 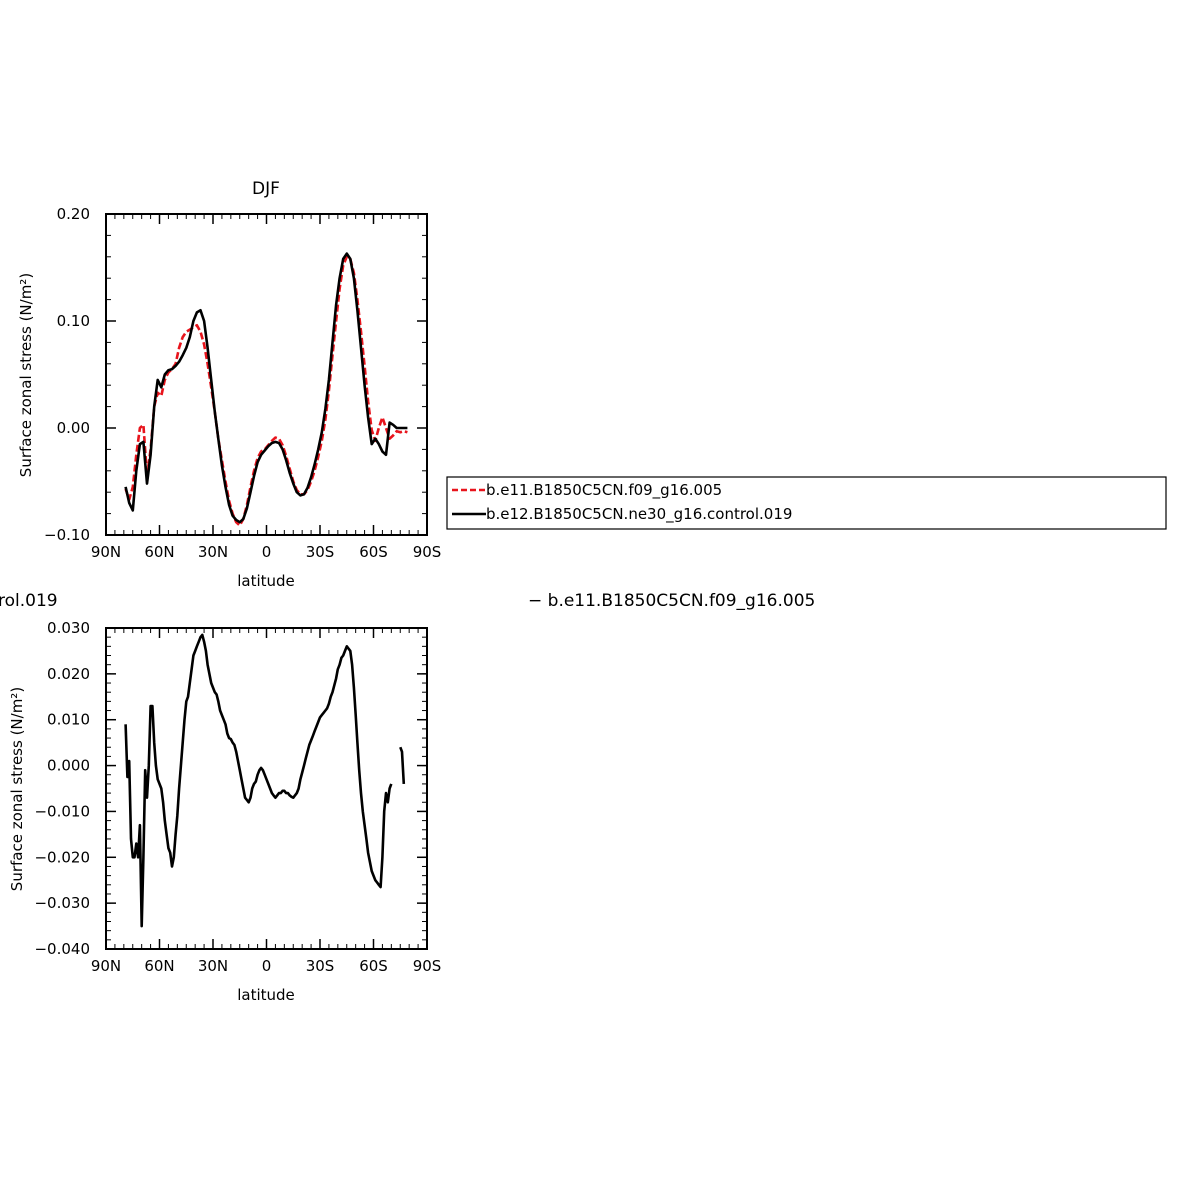 What do you see at coordinates (266, 581) in the screenshot?
I see `top-xlabel: latitude` at bounding box center [266, 581].